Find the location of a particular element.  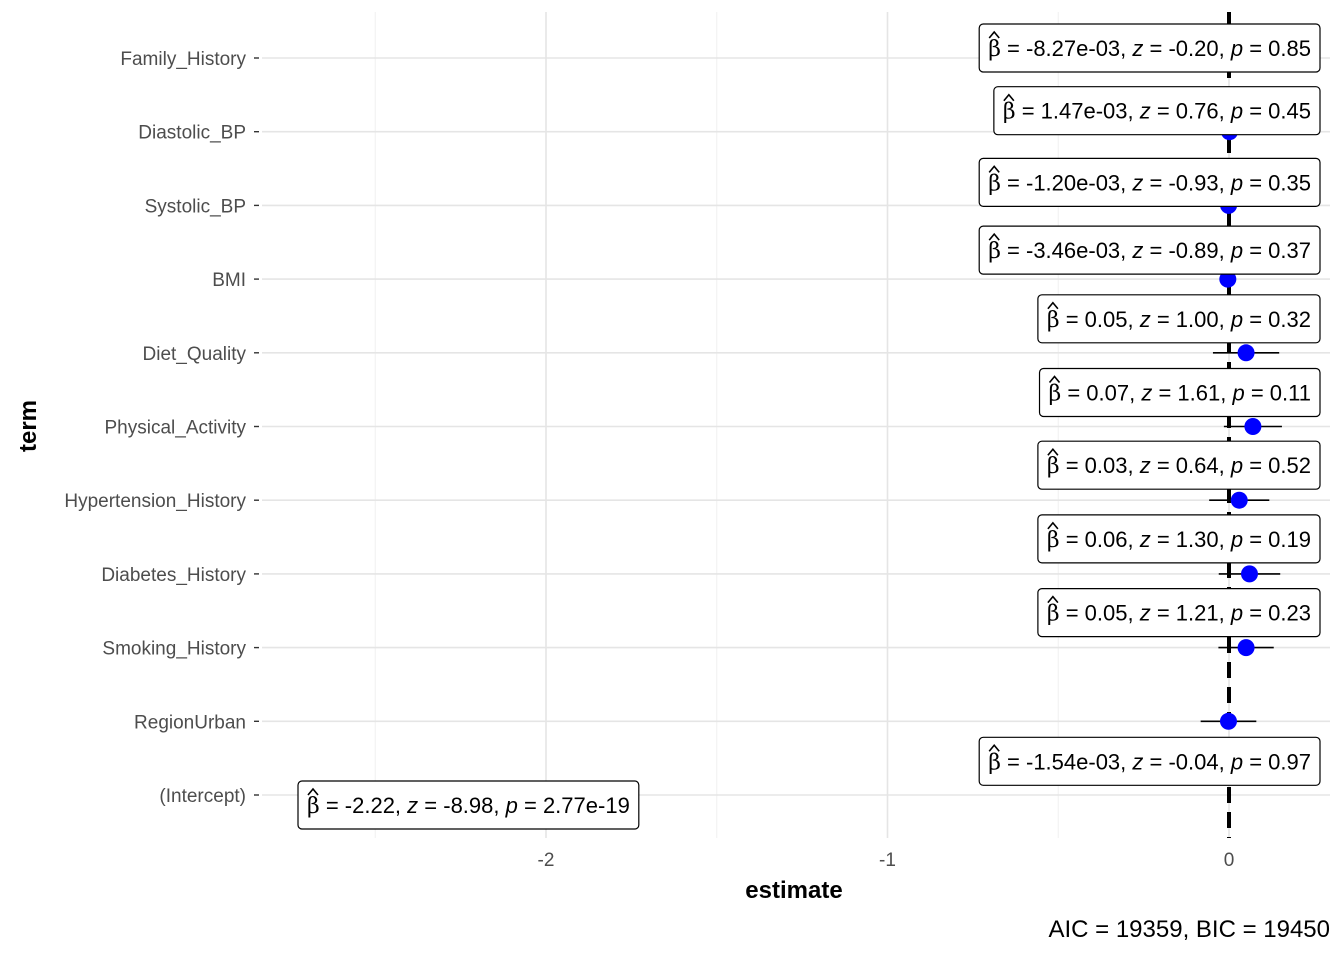

y-tick-label: Diastolic_BP is located at coordinates (192, 133).